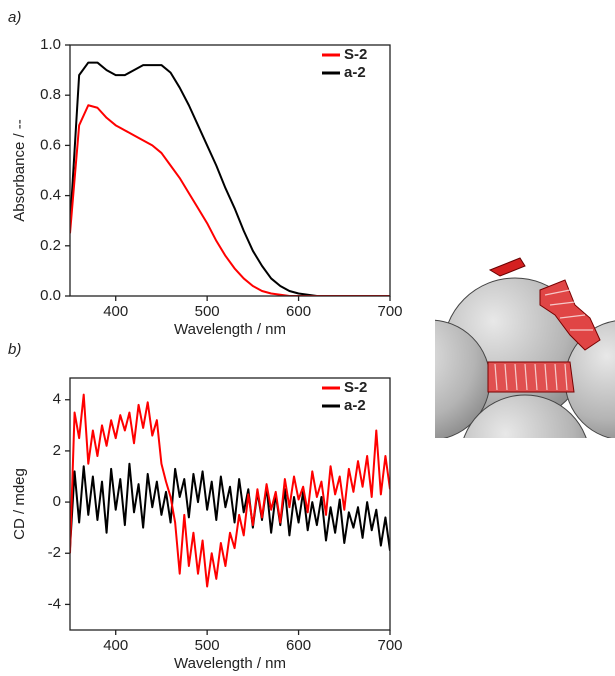  Describe the element at coordinates (50, 195) in the screenshot. I see `y-tick-label: 0.4` at that location.